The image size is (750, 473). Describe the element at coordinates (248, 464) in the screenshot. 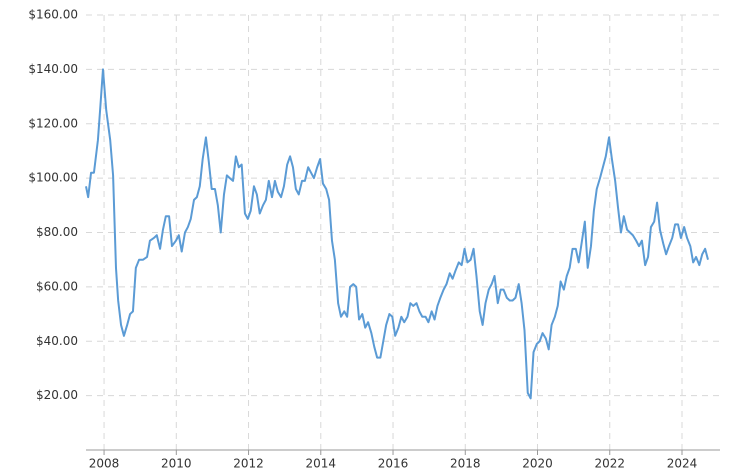

I see `x-tick-label: 2012` at that location.